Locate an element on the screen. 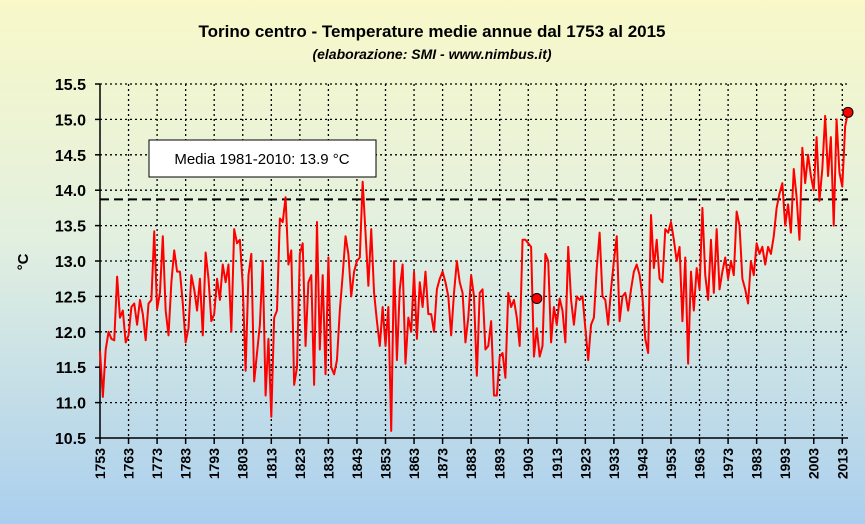 Image resolution: width=865 pixels, height=524 pixels. y-tick-label: 13.0 is located at coordinates (70, 262).